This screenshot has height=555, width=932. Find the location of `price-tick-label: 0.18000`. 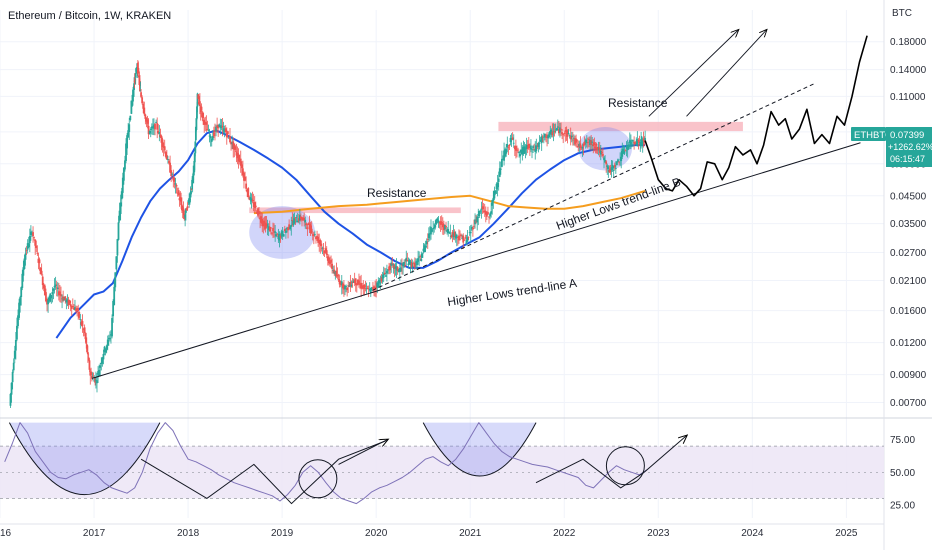

price-tick-label: 0.18000 is located at coordinates (908, 42).